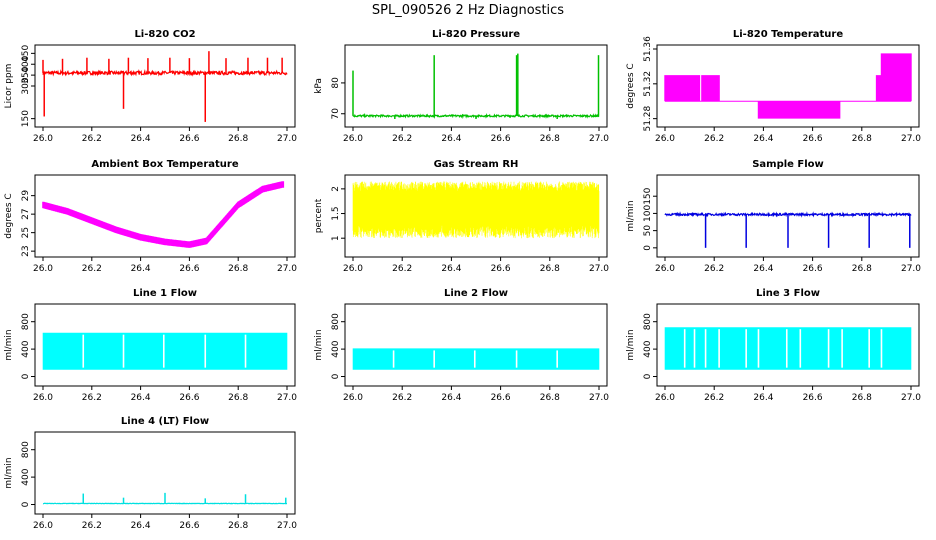 The height and width of the screenshot is (540, 936). I want to click on y-tick-label: 80, so click(336, 83).